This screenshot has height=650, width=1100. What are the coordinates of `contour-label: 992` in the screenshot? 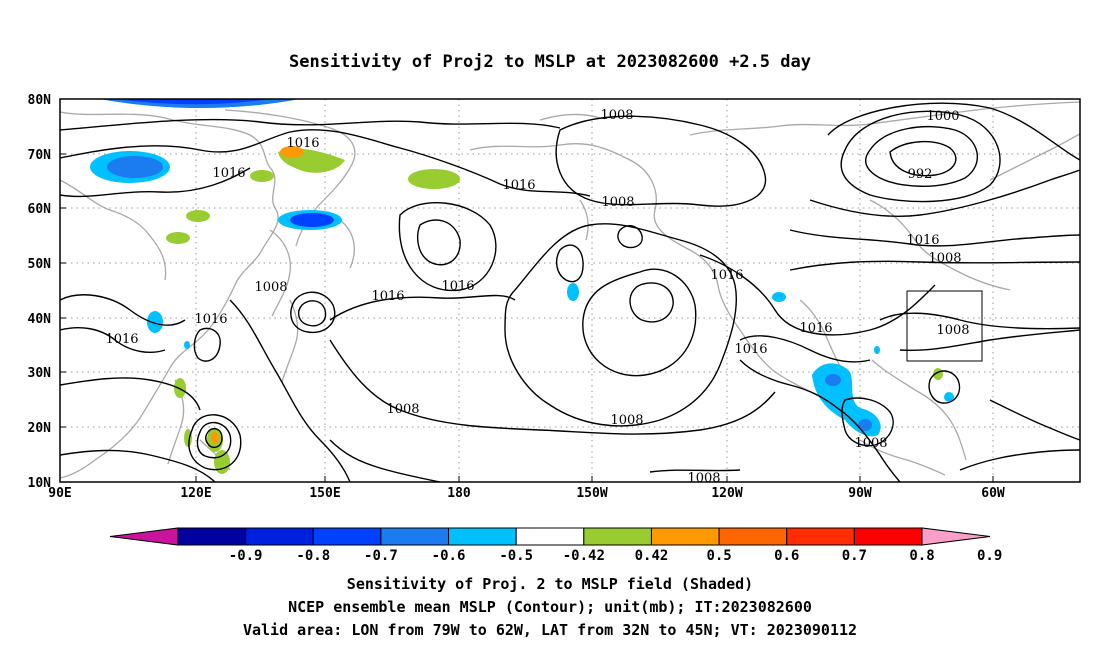 It's located at (920, 174).